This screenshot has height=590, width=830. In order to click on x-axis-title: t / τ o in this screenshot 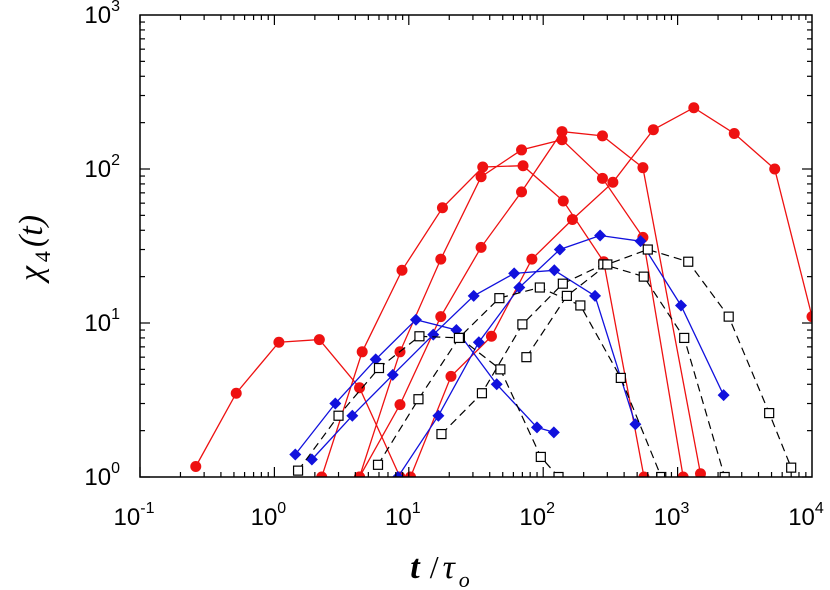, I will do `click(440, 569)`.